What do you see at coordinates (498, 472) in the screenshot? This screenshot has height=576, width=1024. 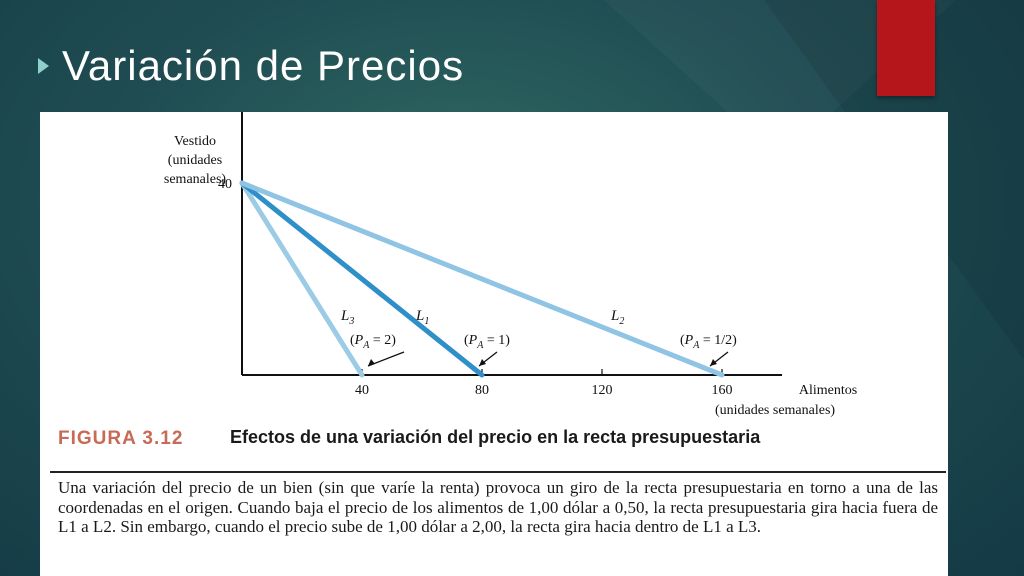 I see `figure-divider` at bounding box center [498, 472].